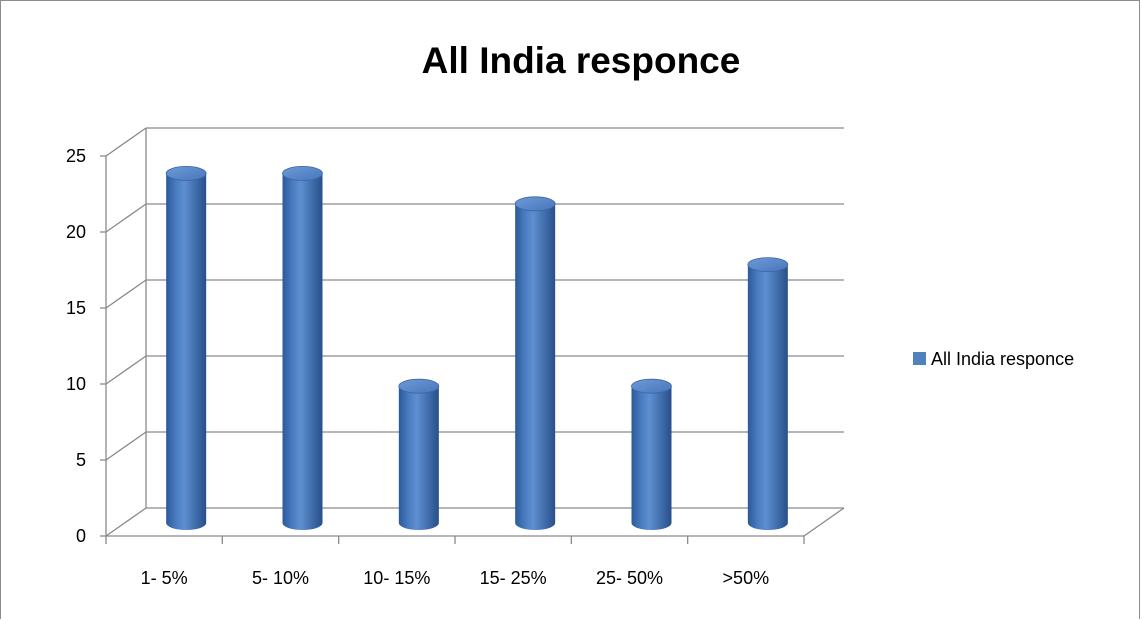  I want to click on legend-label: All India responce, so click(1002, 359).